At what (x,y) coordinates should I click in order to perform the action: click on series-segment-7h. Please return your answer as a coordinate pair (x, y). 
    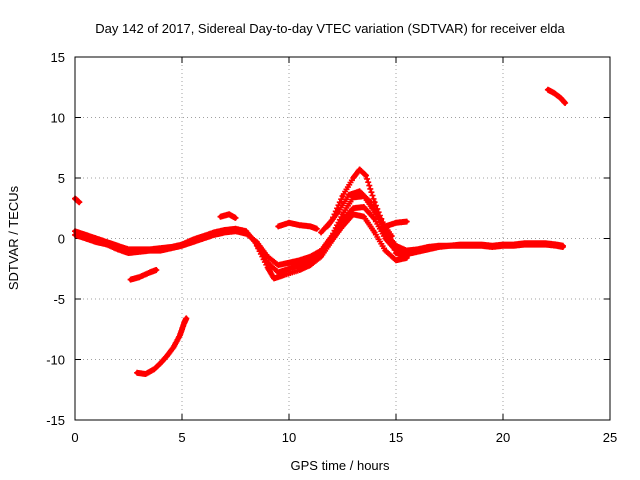
    Looking at the image, I should click on (228, 216).